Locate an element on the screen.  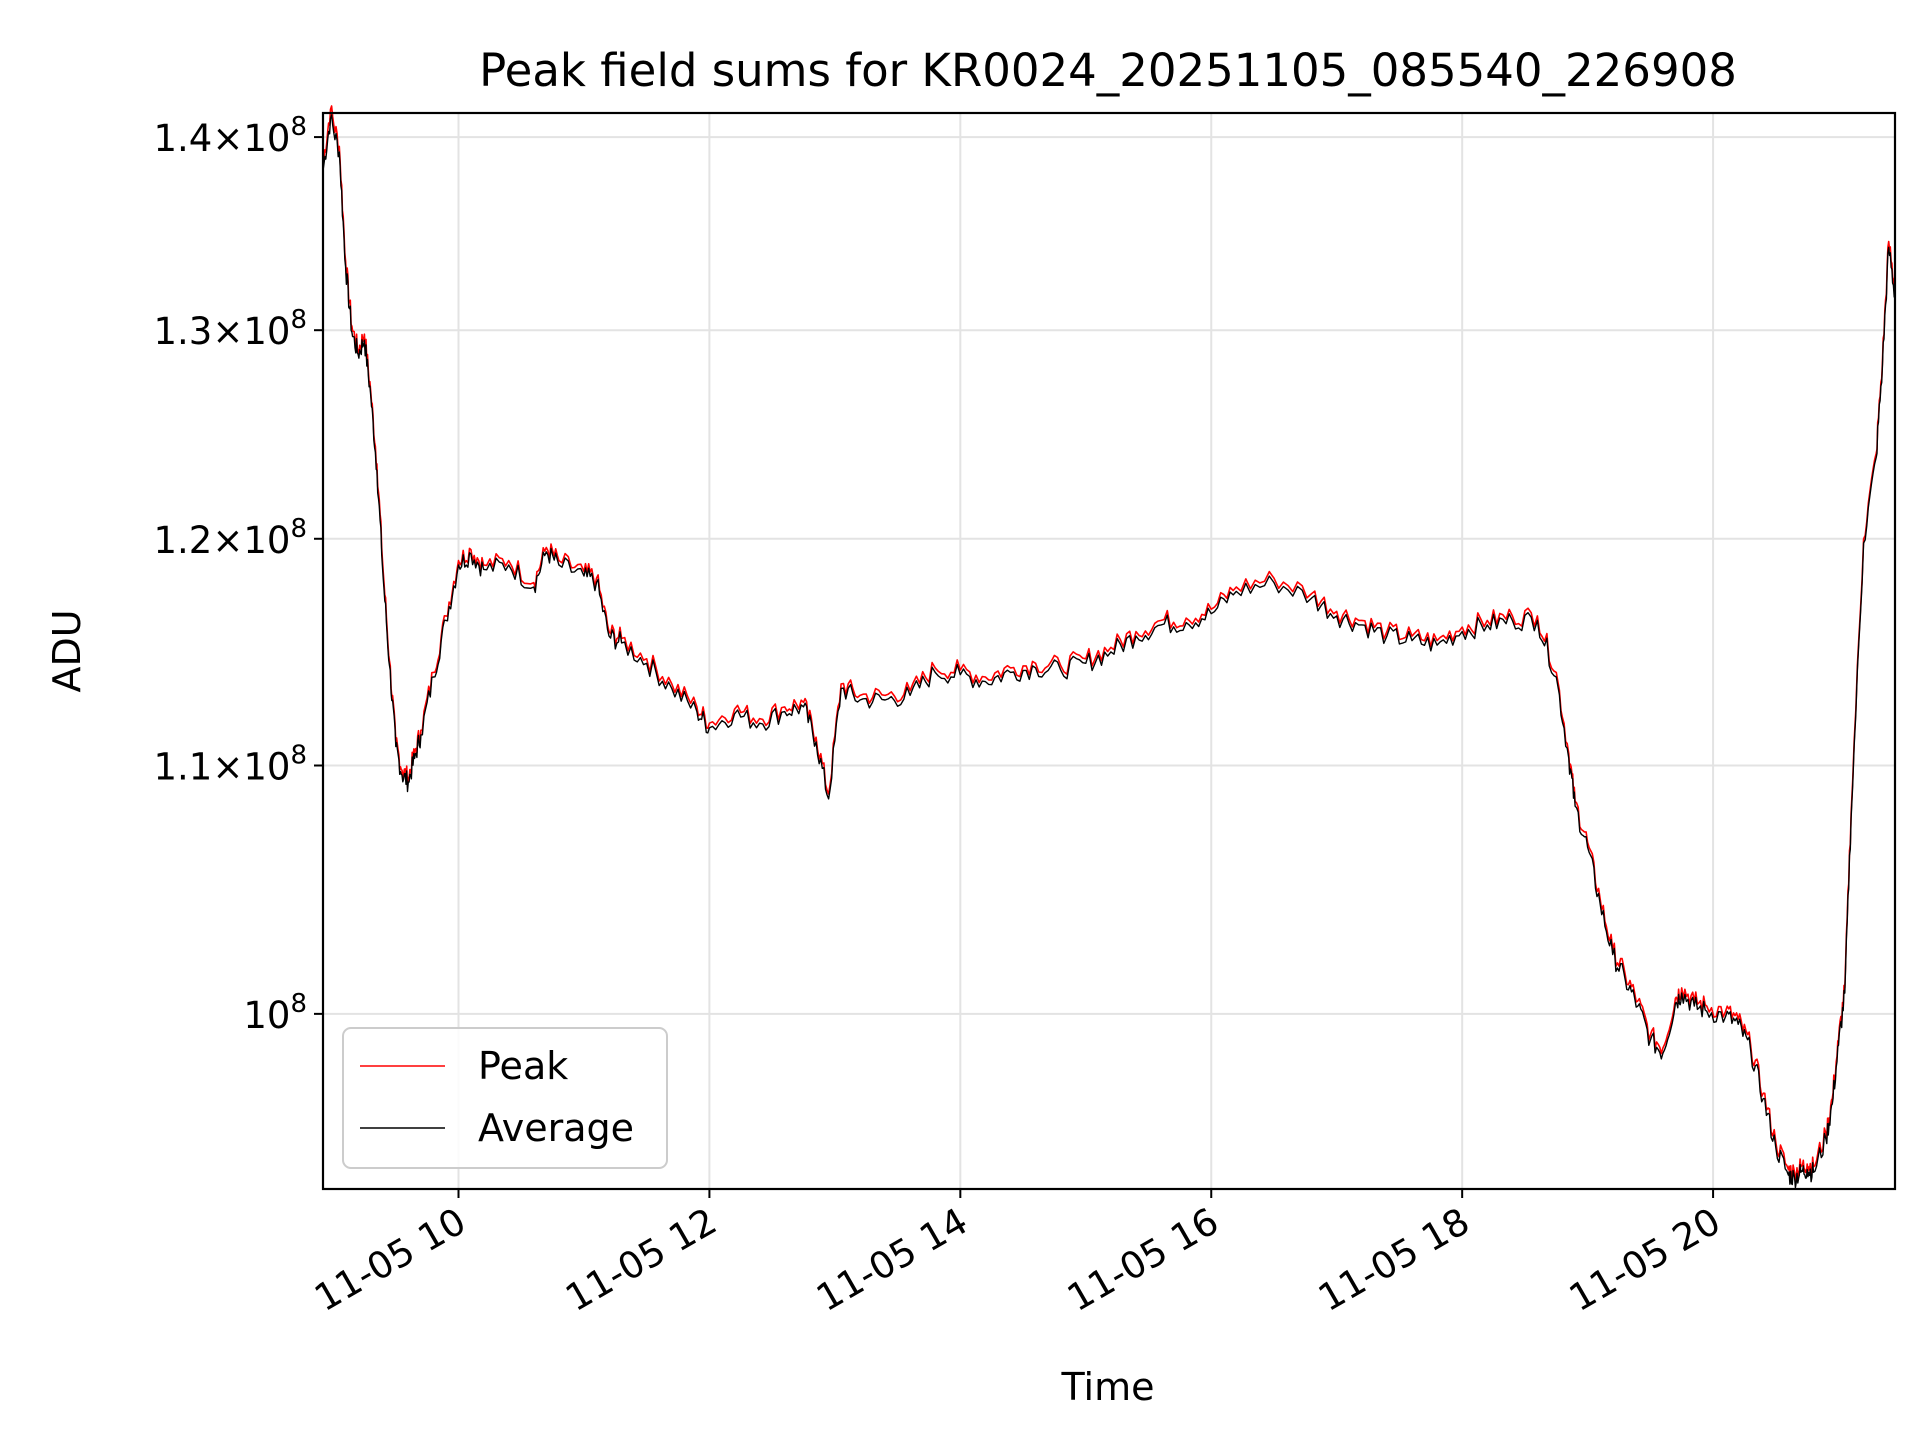
legend-box is located at coordinates (505, 1098).